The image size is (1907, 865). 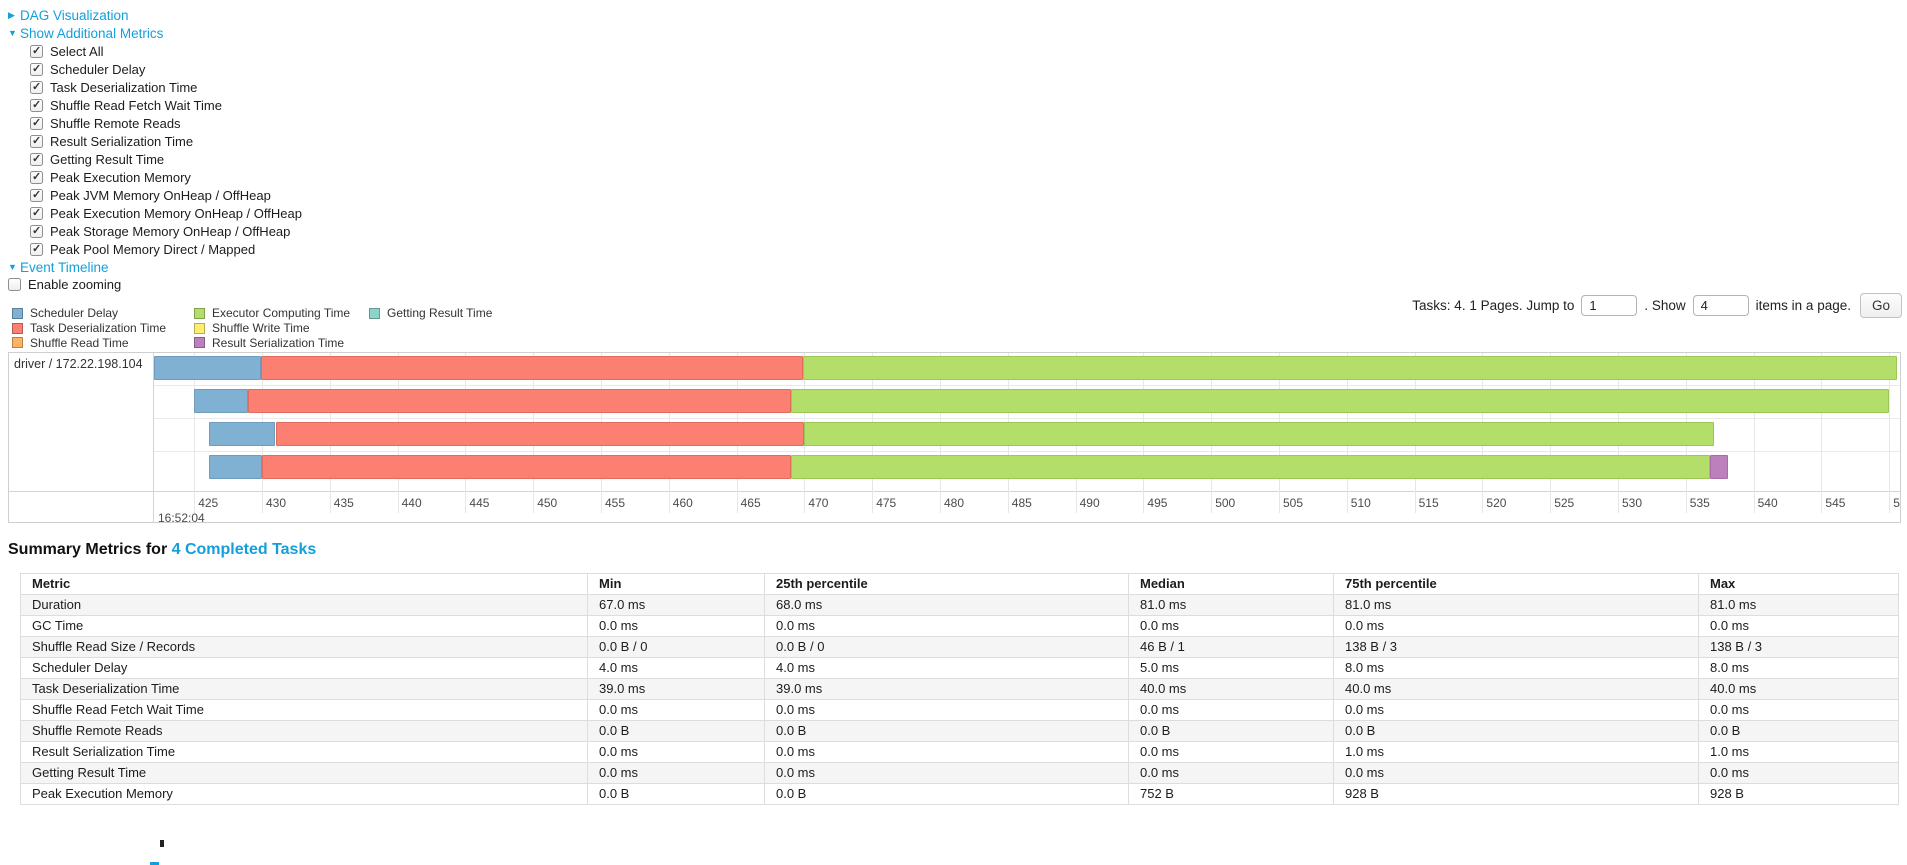 What do you see at coordinates (14, 284) in the screenshot?
I see `enable-zooming-checkbox` at bounding box center [14, 284].